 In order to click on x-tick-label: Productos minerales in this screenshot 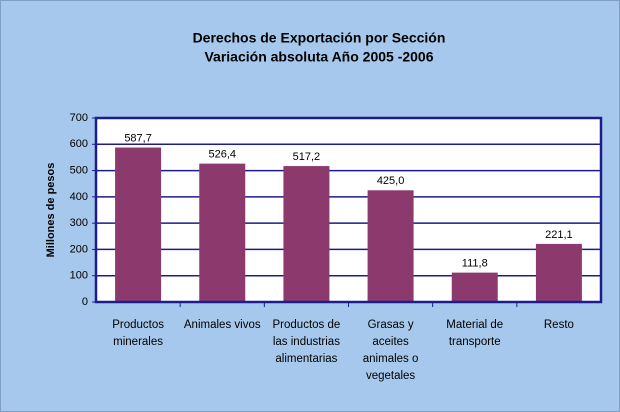, I will do `click(138, 333)`.